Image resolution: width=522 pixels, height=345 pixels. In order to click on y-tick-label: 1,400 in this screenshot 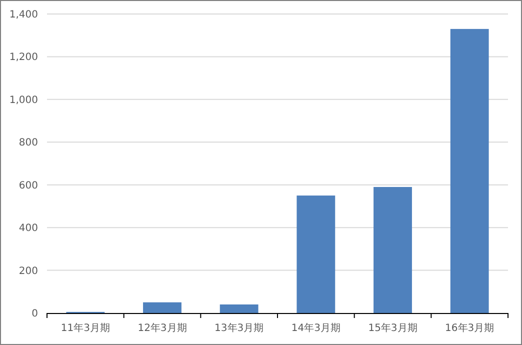, I will do `click(23, 15)`.